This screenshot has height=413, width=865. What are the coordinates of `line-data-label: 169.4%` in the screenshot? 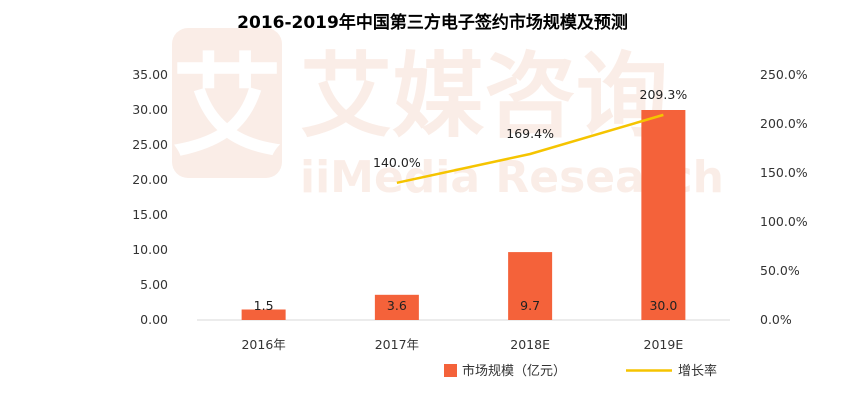 It's located at (530, 133).